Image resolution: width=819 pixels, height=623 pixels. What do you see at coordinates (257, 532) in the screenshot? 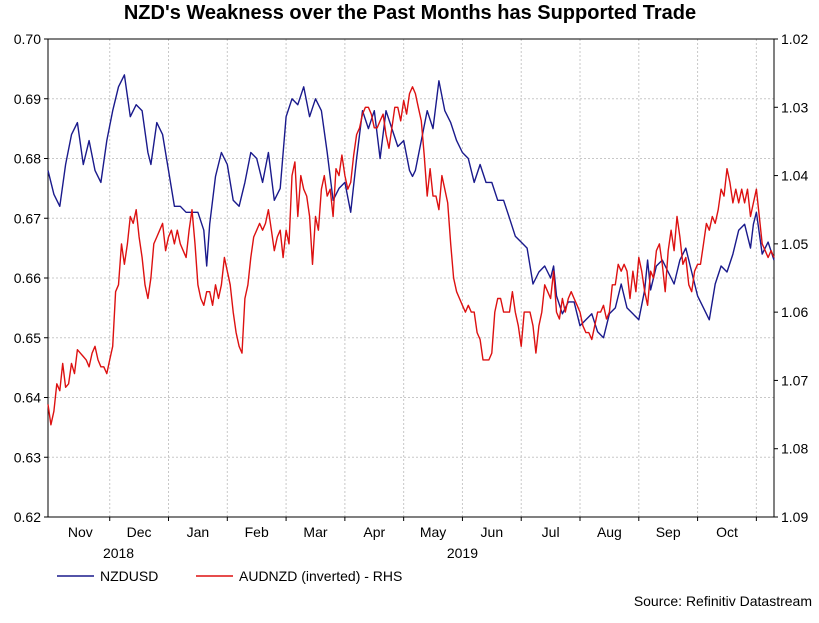
I see `x-tick-label: Feb` at bounding box center [257, 532].